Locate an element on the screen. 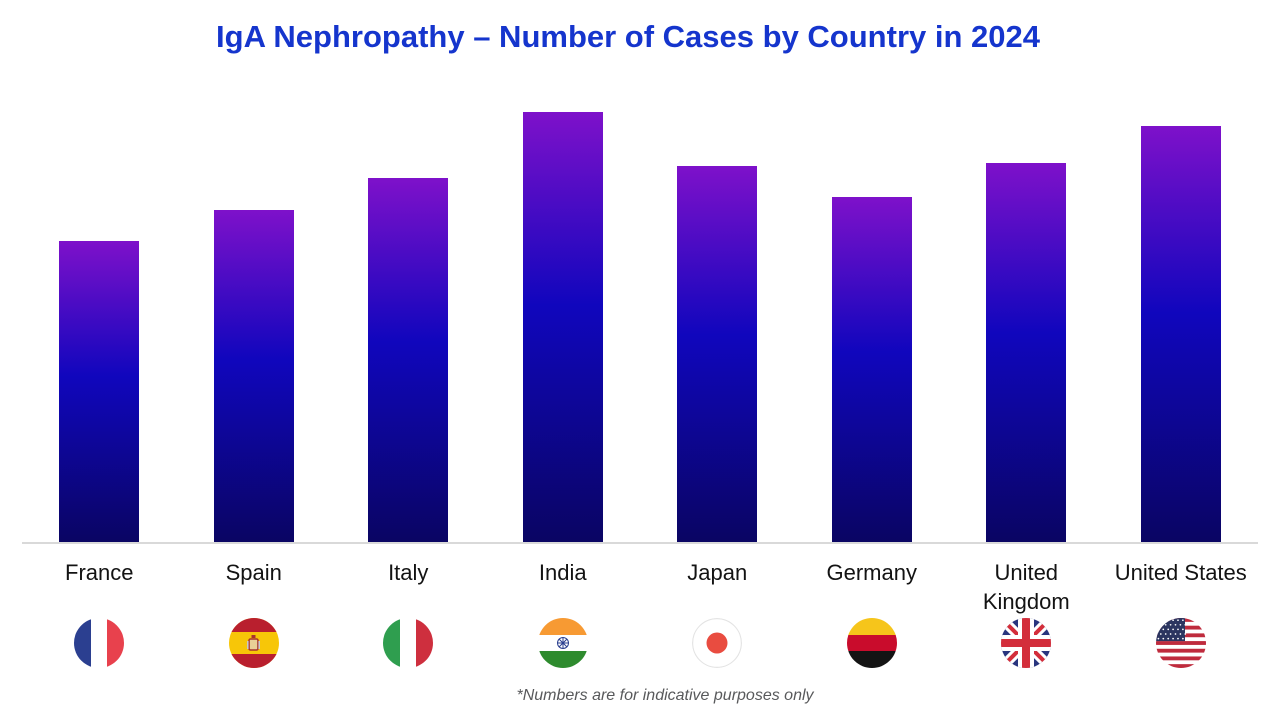 The width and height of the screenshot is (1280, 720). bar-column-united-kingdom is located at coordinates (1026, 321).